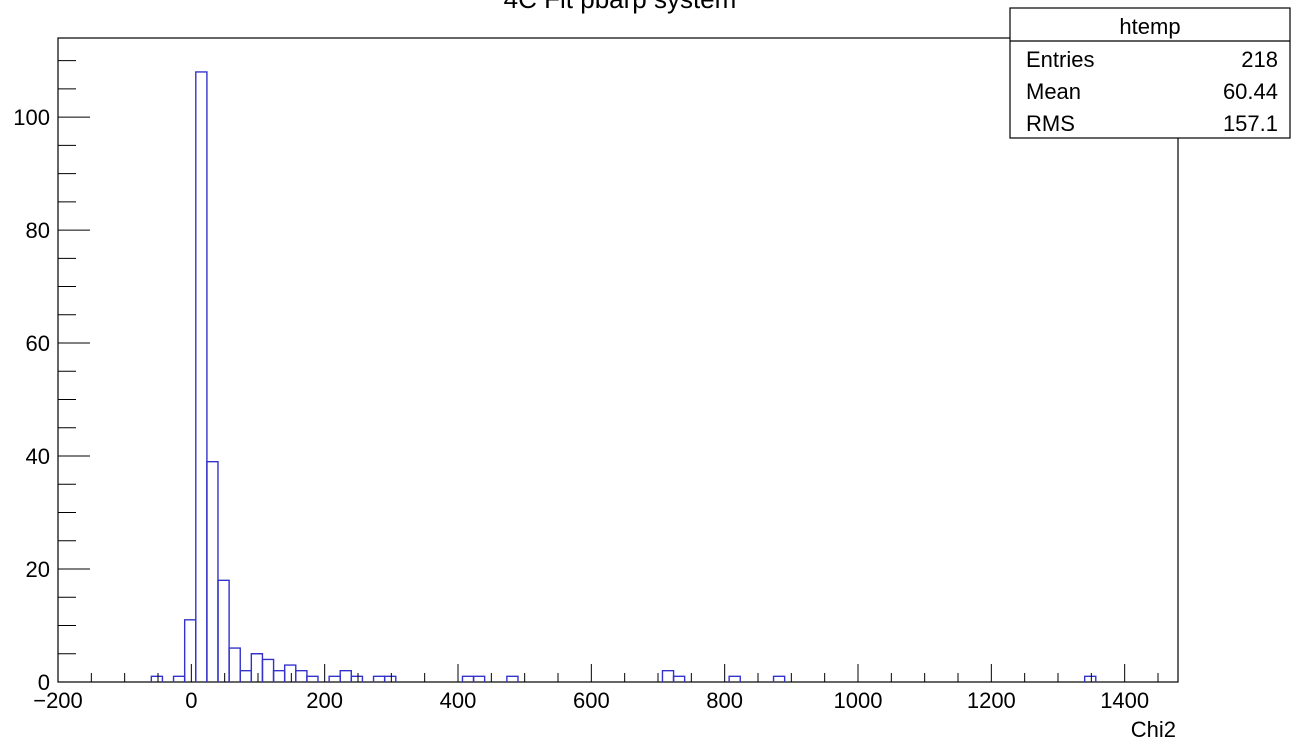  Describe the element at coordinates (1259, 59) in the screenshot. I see `stats-entries-value: 218` at that location.